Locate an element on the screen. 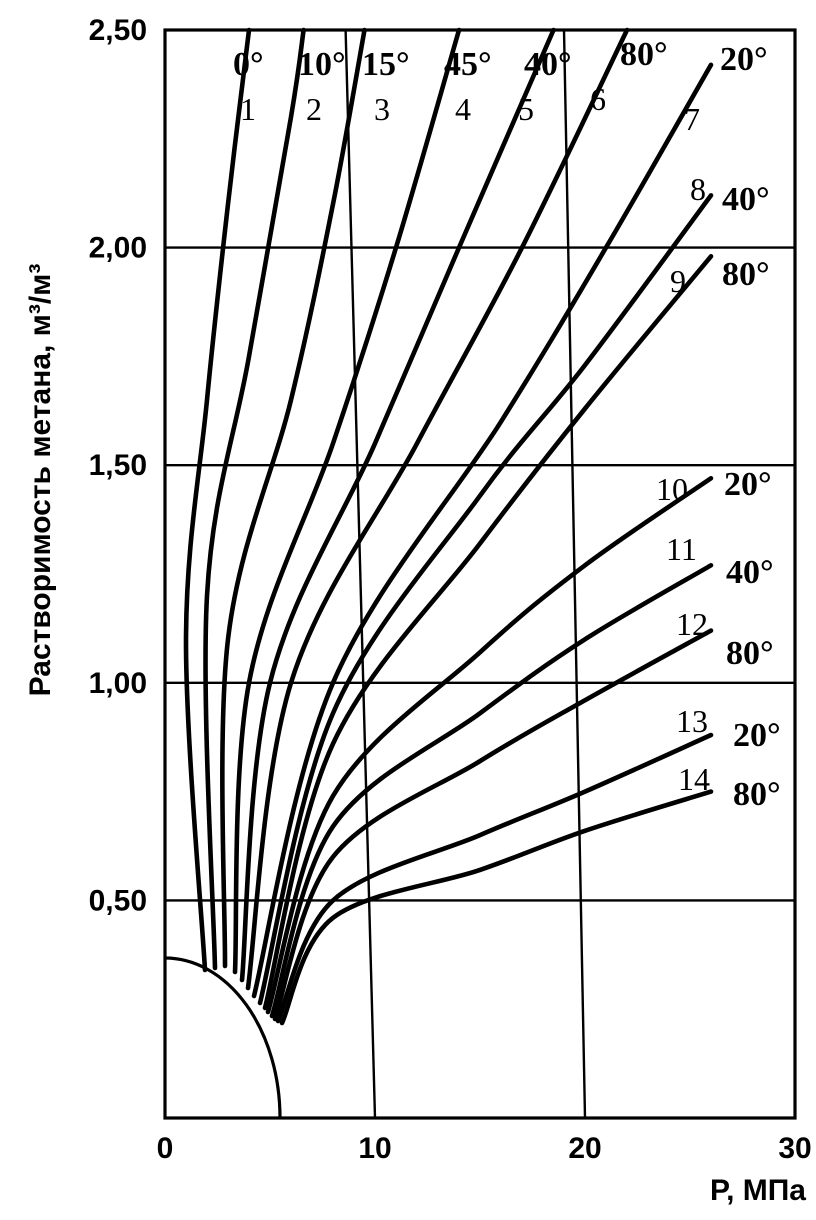 This screenshot has height=1220, width=816. series-3-number-label: 3 is located at coordinates (382, 109).